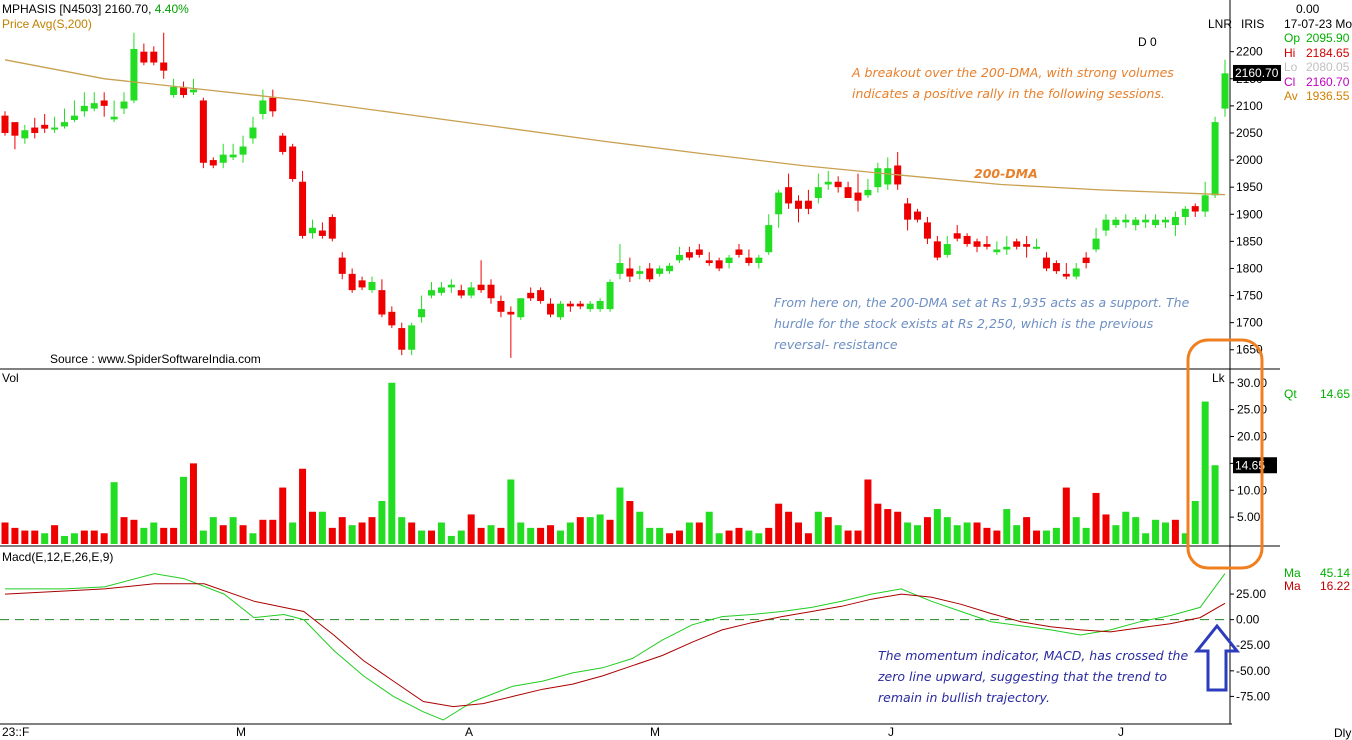  Describe the element at coordinates (128, 9) in the screenshot. I see `last-price: 2160.70,` at that location.